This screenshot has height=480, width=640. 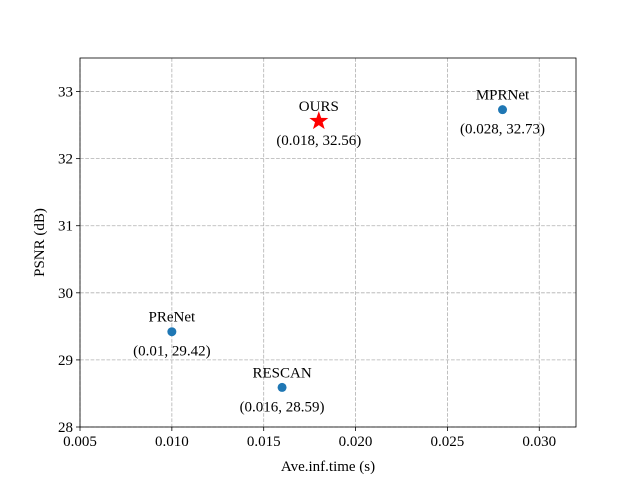 I want to click on data-point-ours: OURS (0.018, 32.56), so click(x=318, y=124).